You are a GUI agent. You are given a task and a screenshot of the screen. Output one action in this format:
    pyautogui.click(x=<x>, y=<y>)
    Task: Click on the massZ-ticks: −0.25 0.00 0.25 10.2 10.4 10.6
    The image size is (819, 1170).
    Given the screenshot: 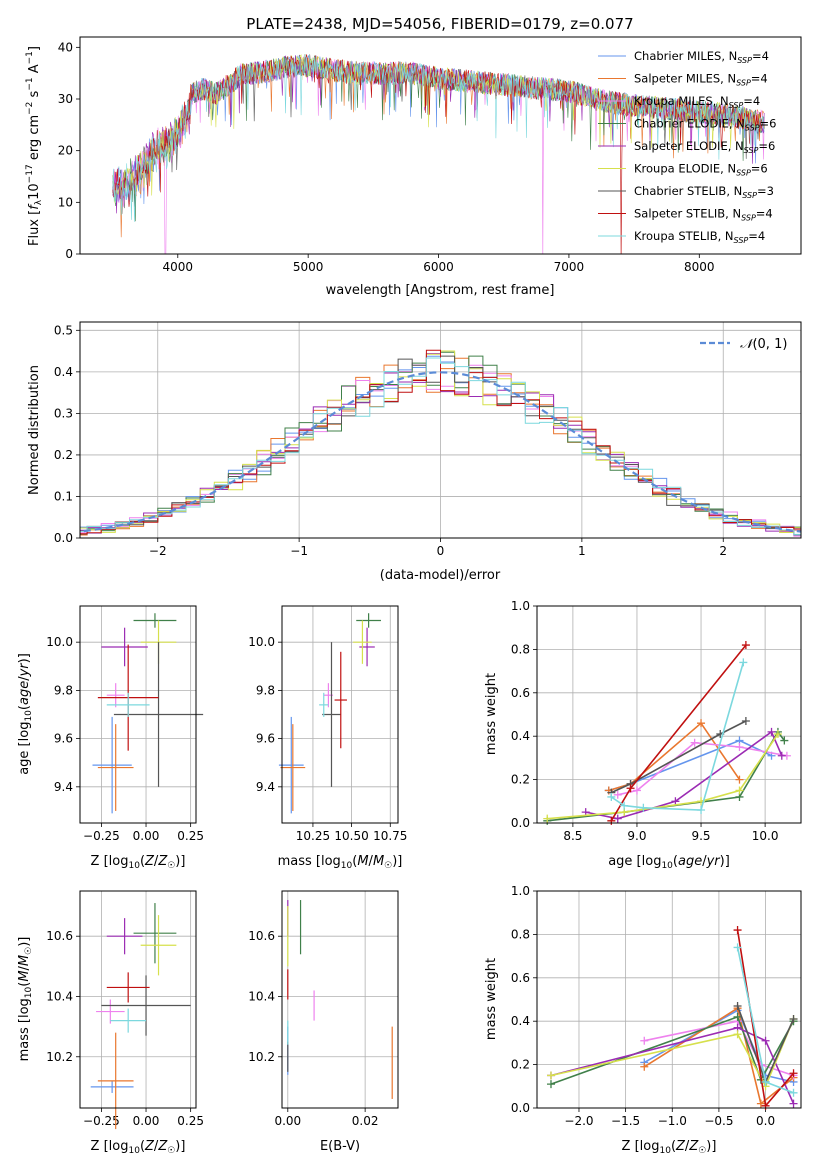 What is the action you would take?
    pyautogui.click(x=125, y=1028)
    